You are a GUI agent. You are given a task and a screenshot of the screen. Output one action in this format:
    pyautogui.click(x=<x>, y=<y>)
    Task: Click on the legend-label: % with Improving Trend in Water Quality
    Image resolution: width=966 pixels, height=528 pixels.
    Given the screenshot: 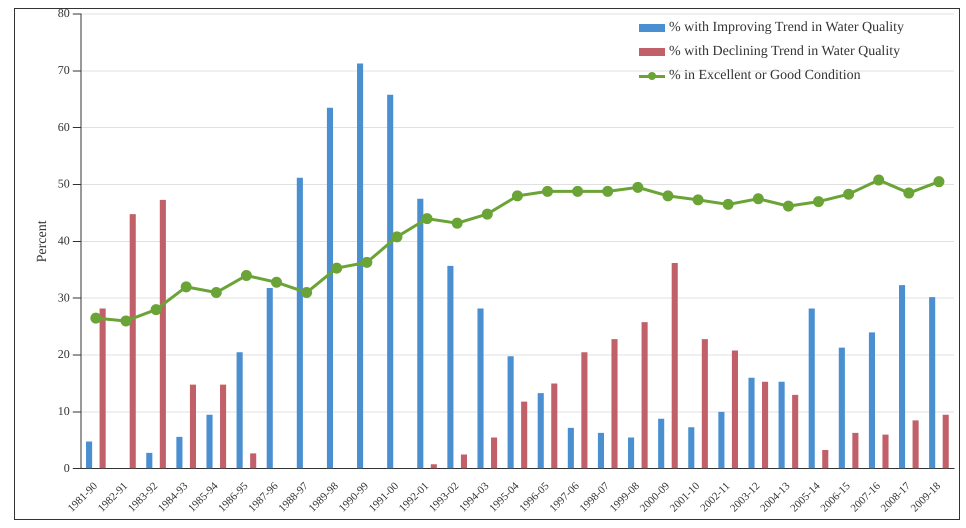 What is the action you would take?
    pyautogui.click(x=786, y=28)
    